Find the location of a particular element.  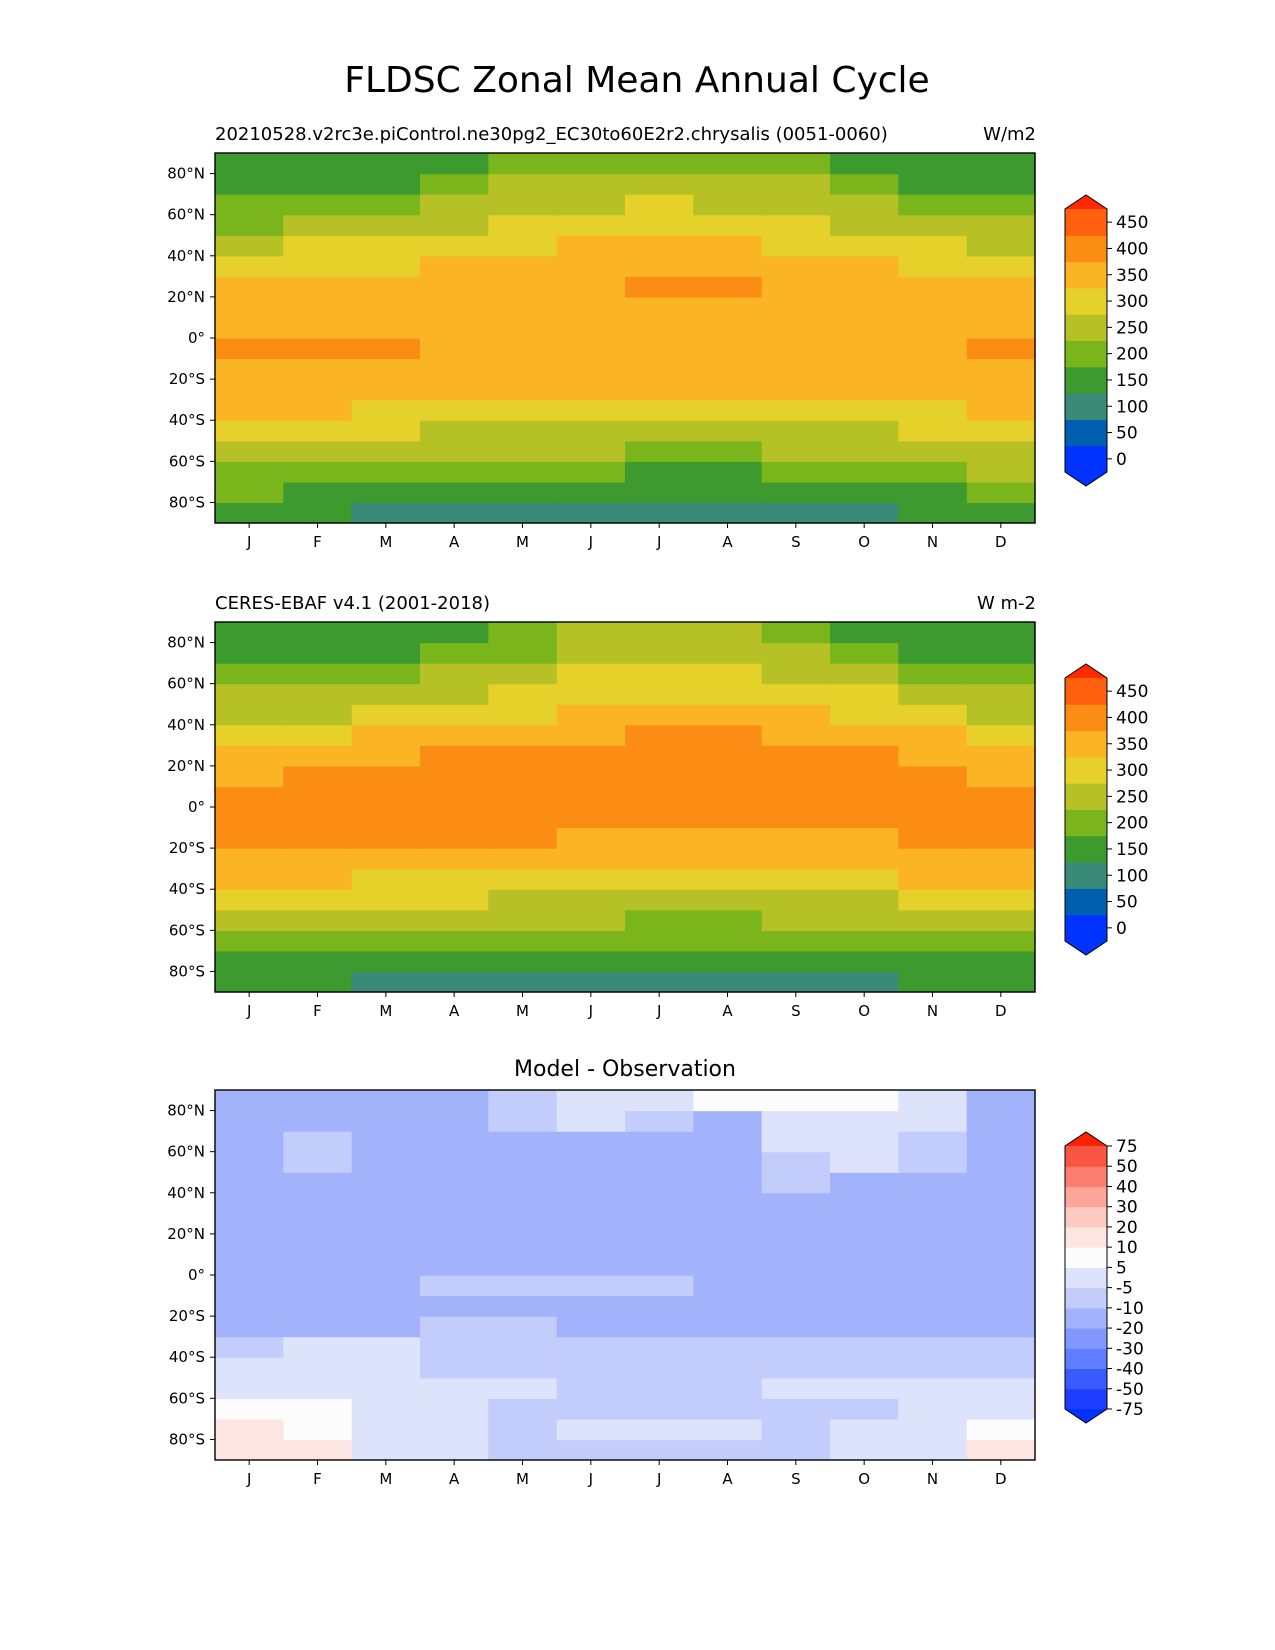

colorbar-tick-label: 0 is located at coordinates (1121, 929).